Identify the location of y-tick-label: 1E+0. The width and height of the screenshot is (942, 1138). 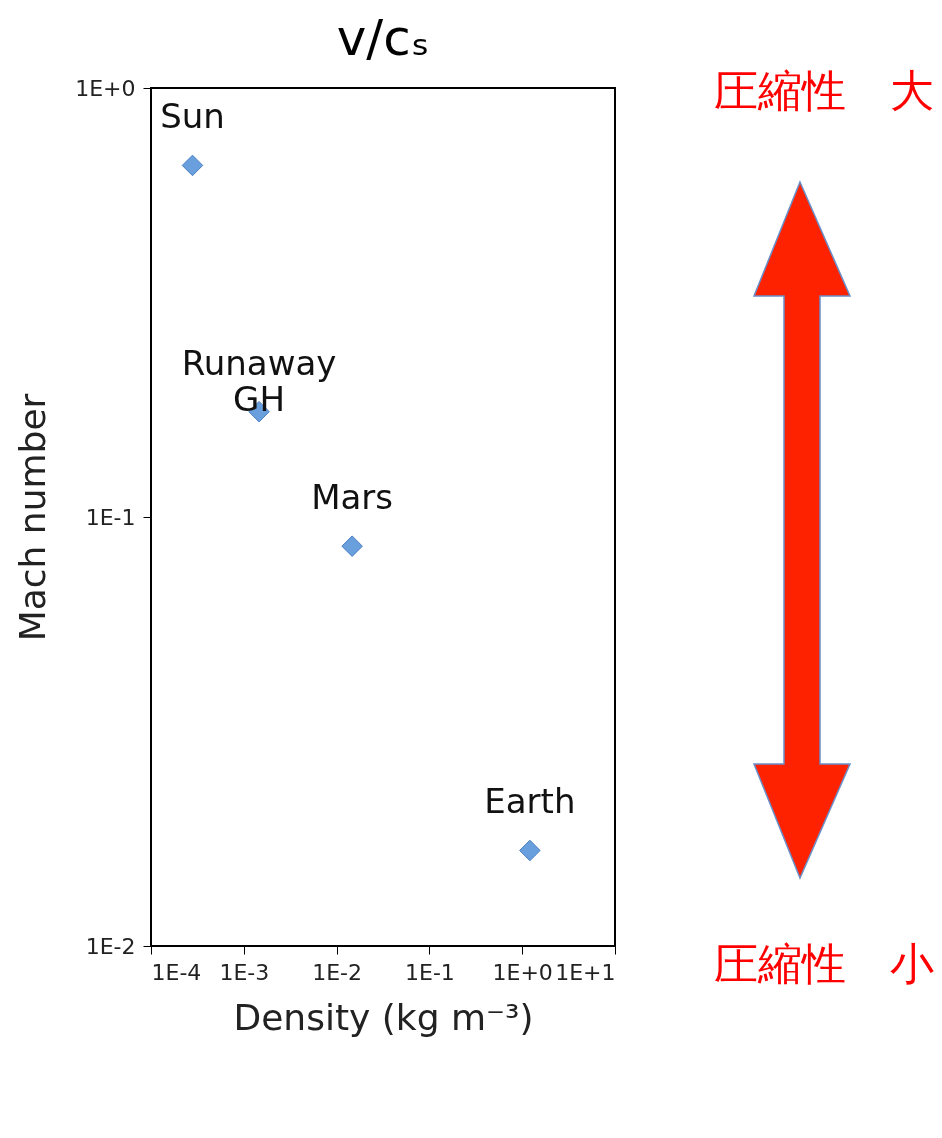
(105, 88).